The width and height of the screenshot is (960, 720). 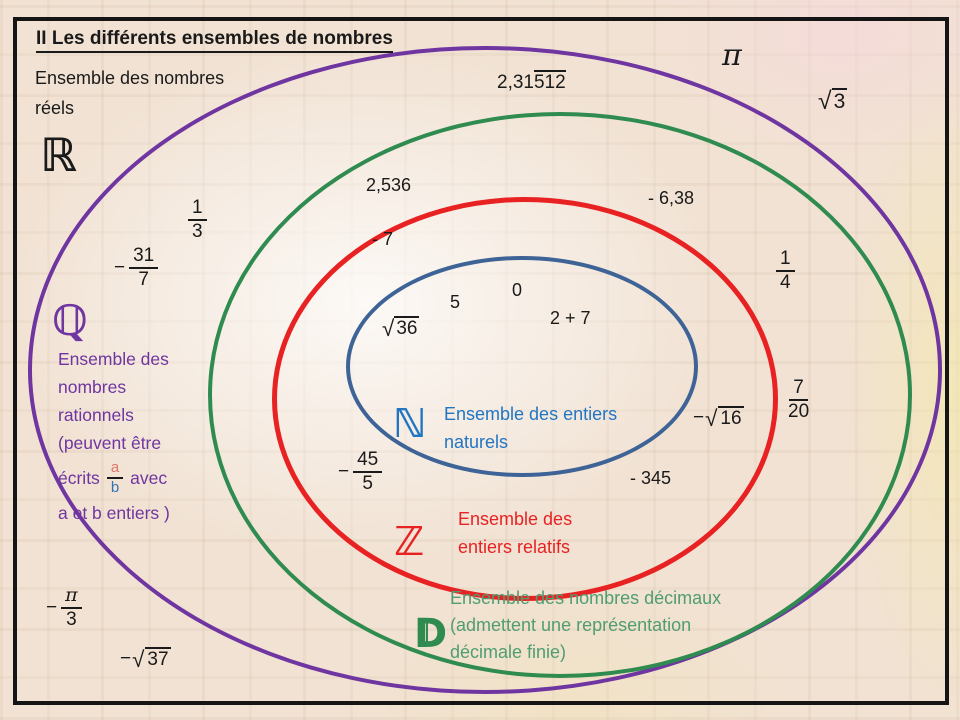 What do you see at coordinates (455, 302) in the screenshot?
I see `number-5: 5` at bounding box center [455, 302].